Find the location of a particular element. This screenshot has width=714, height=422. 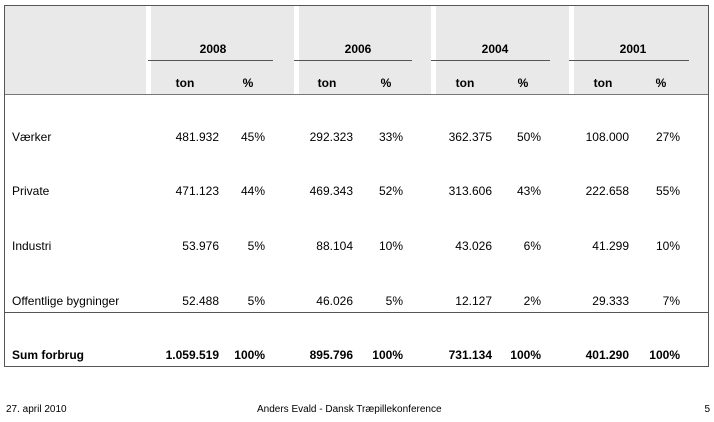

table-cell: 12.127 is located at coordinates (473, 301).